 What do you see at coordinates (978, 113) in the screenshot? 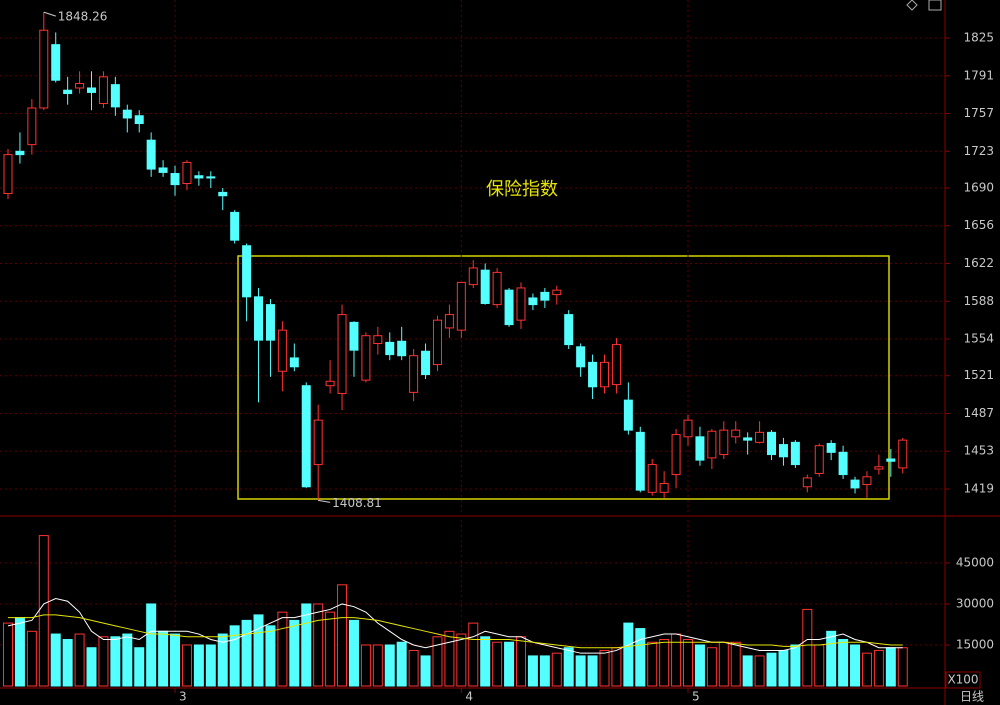
I see `y-tick-label: 1757` at bounding box center [978, 113].